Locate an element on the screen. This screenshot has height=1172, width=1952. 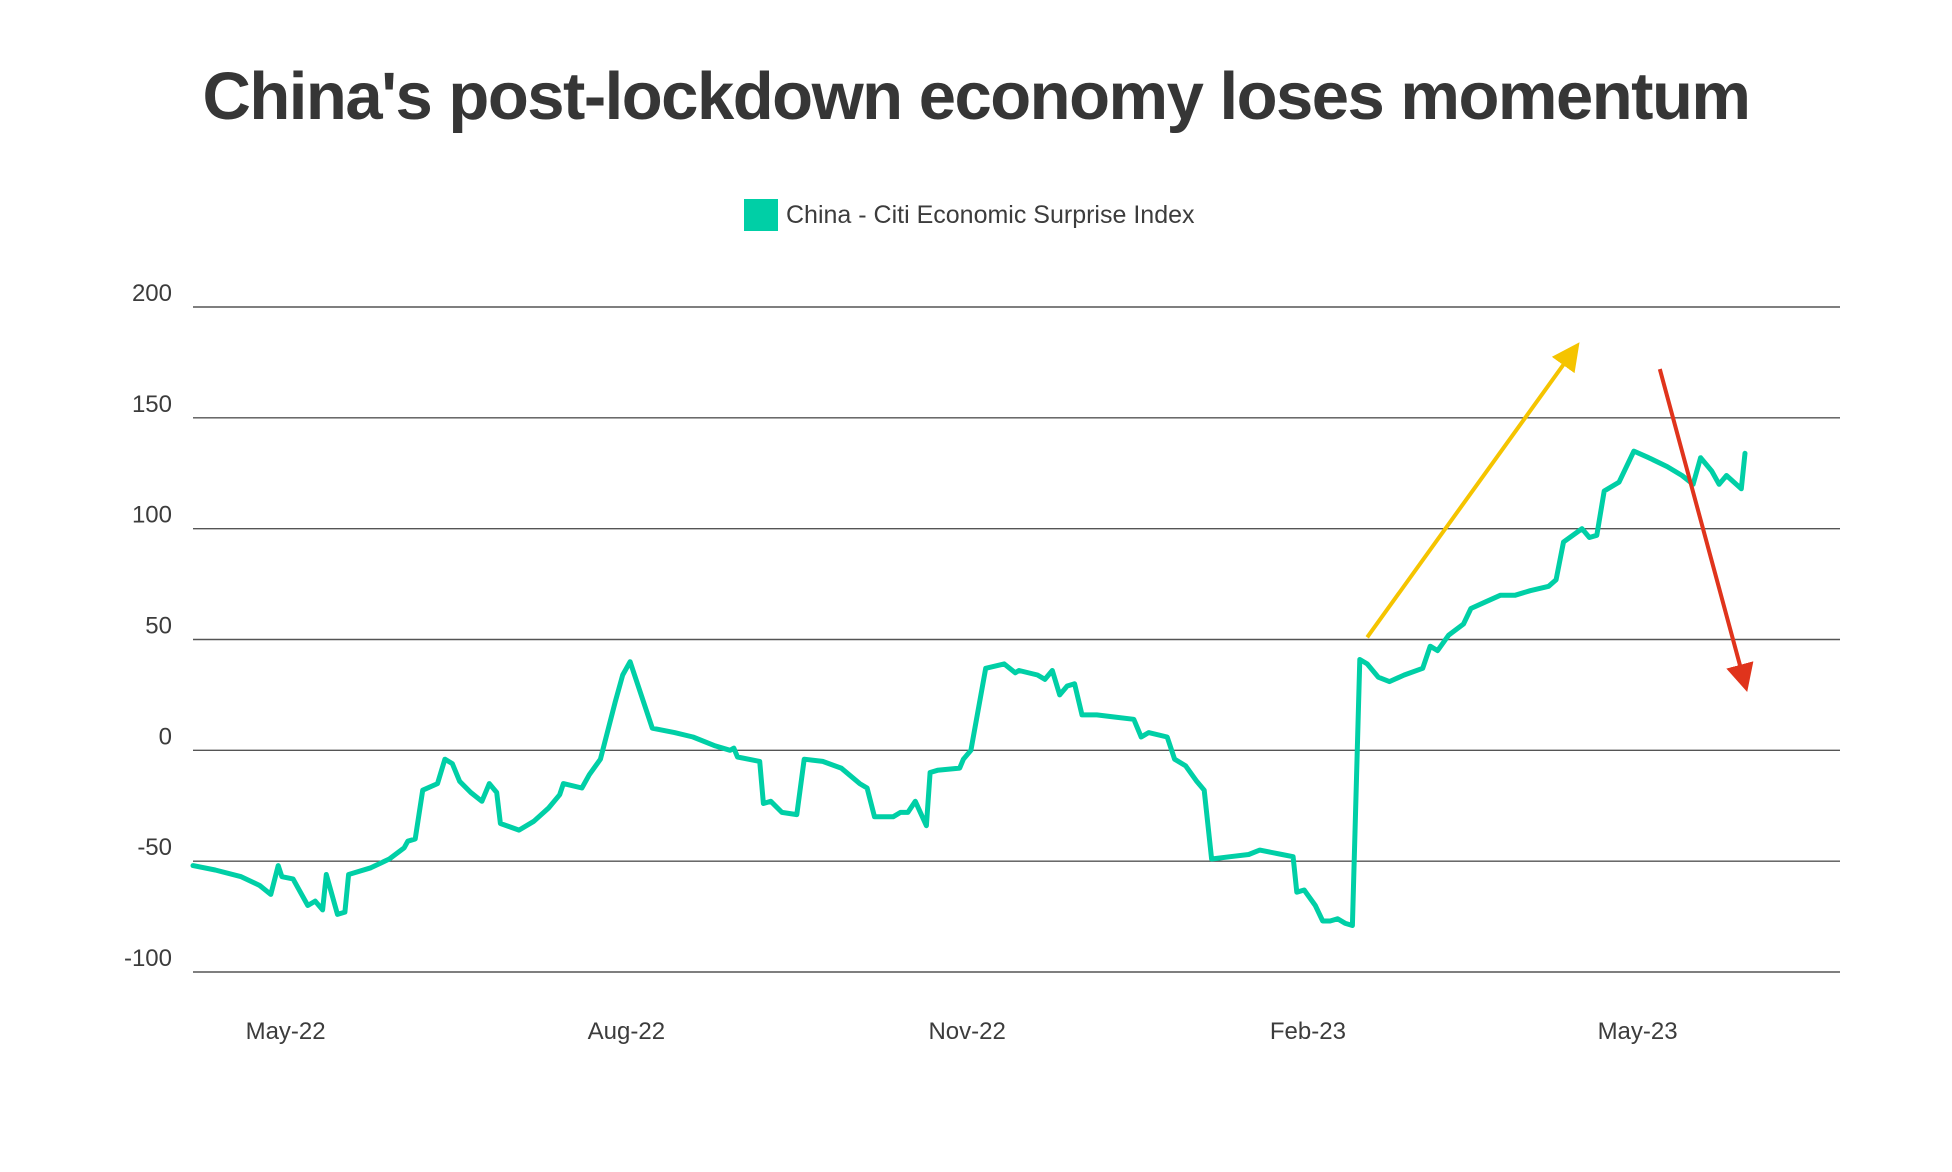
chart-legend: China - Citi Economic Surprise Index is located at coordinates (969, 215).